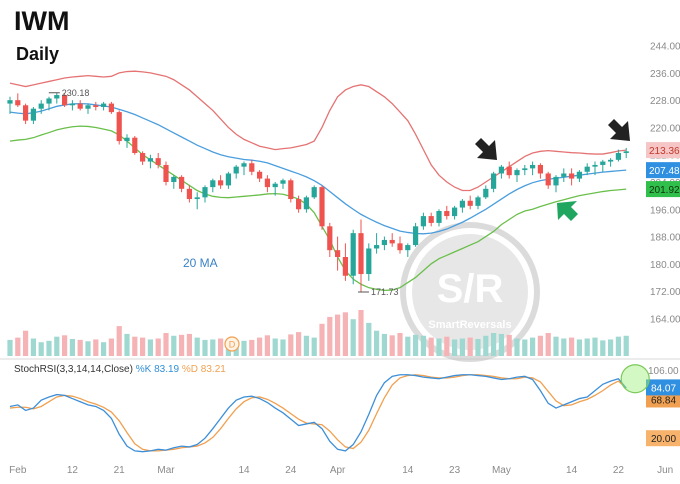 The height and width of the screenshot is (484, 680). I want to click on price-badge-middle-ma, so click(663, 170).